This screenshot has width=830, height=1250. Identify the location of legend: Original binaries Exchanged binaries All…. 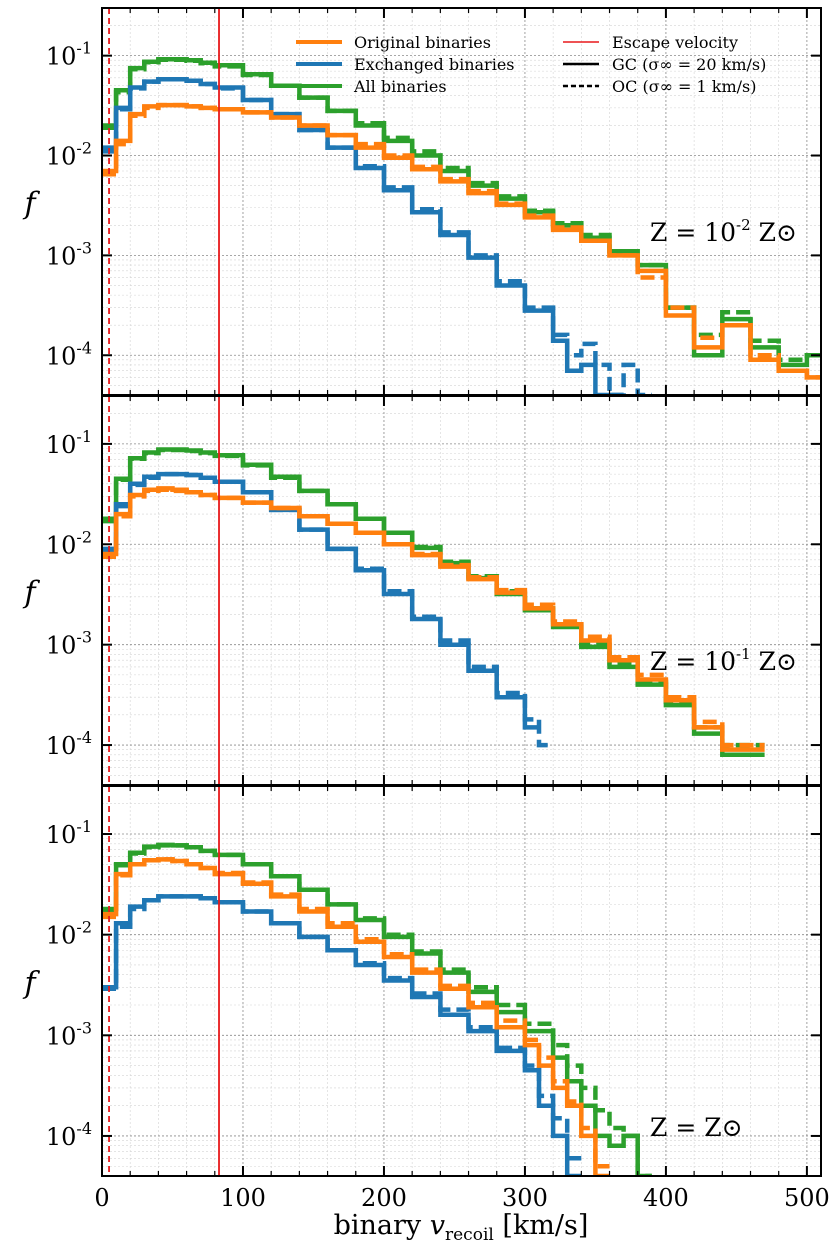
(531, 64).